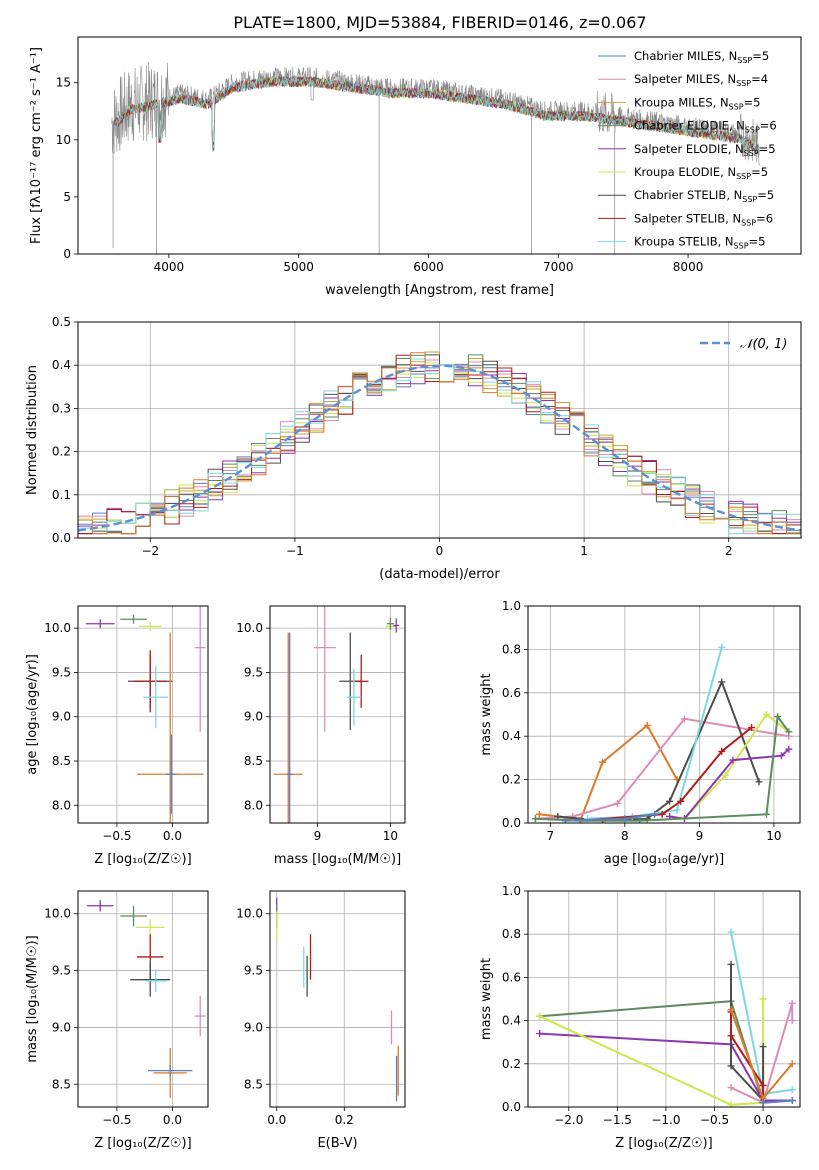  What do you see at coordinates (511, 977) in the screenshot?
I see `y-tick-label: 0.6` at bounding box center [511, 977].